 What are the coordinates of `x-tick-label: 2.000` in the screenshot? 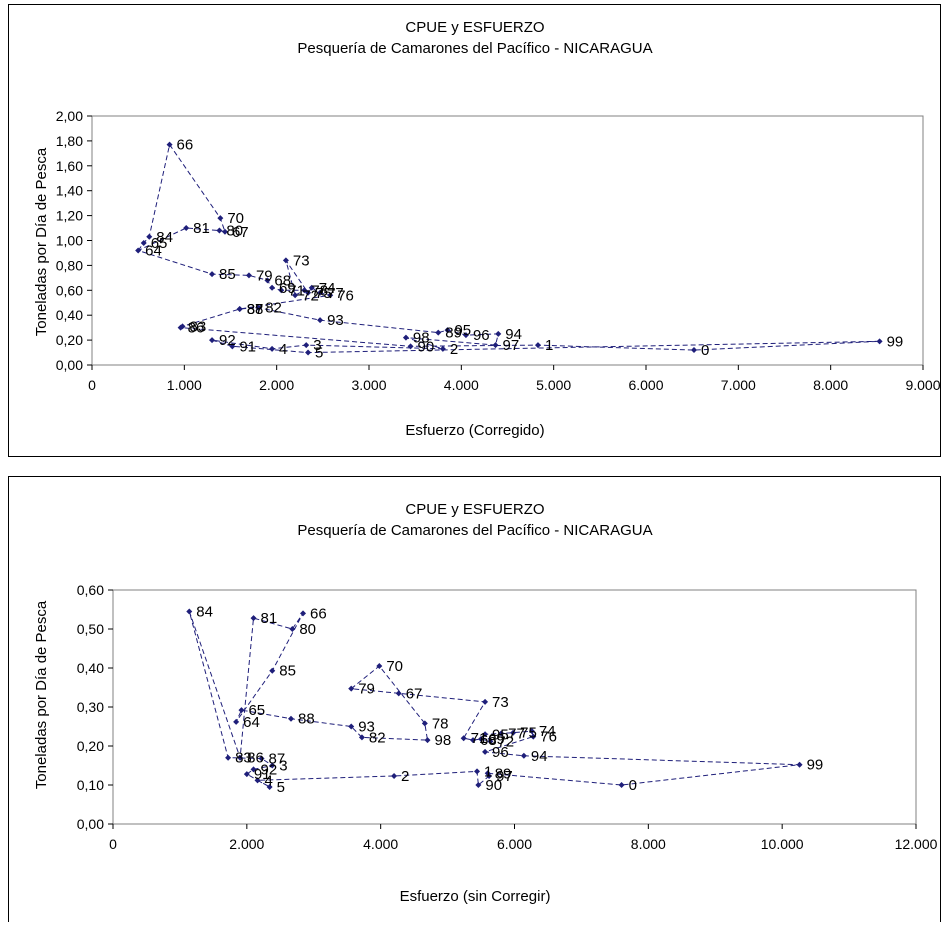 It's located at (246, 844).